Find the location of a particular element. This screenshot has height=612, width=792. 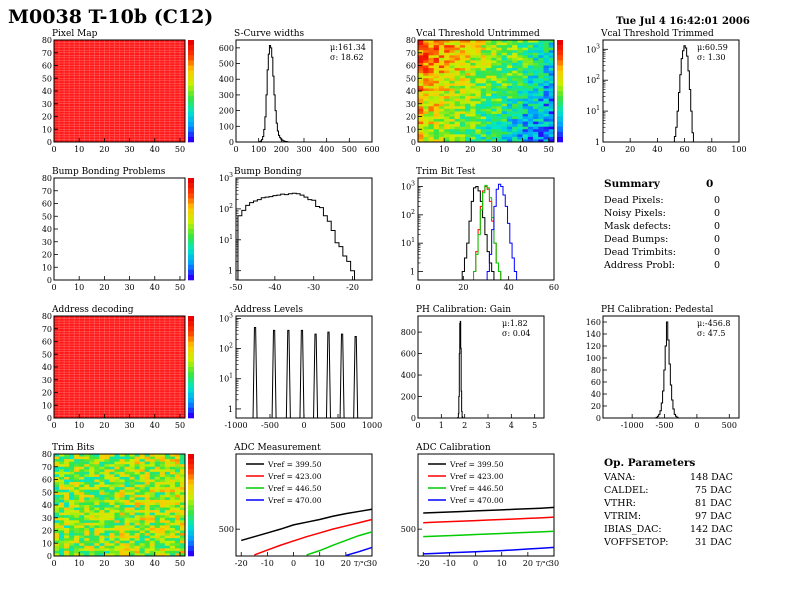

y-tick-label: 160 is located at coordinates (593, 322).